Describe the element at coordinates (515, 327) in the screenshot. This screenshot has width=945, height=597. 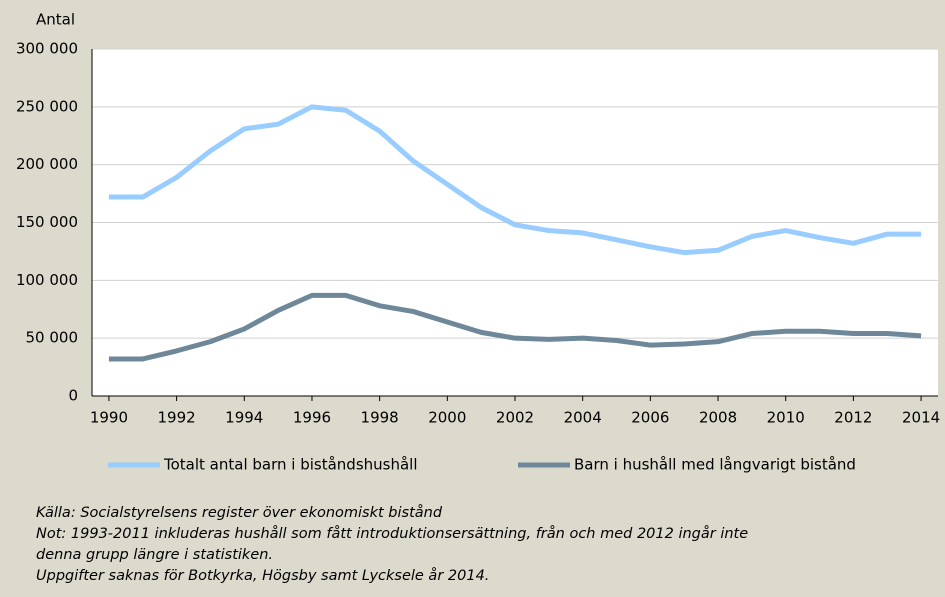
I see `series-line` at that location.